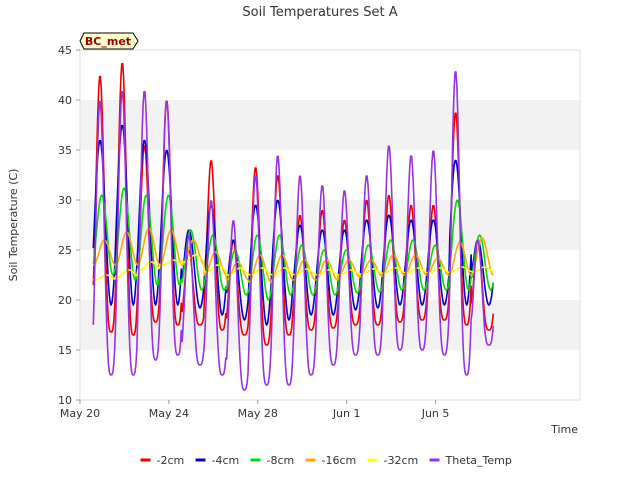 The height and width of the screenshot is (480, 640). I want to click on series-line-8cm, so click(293, 244).